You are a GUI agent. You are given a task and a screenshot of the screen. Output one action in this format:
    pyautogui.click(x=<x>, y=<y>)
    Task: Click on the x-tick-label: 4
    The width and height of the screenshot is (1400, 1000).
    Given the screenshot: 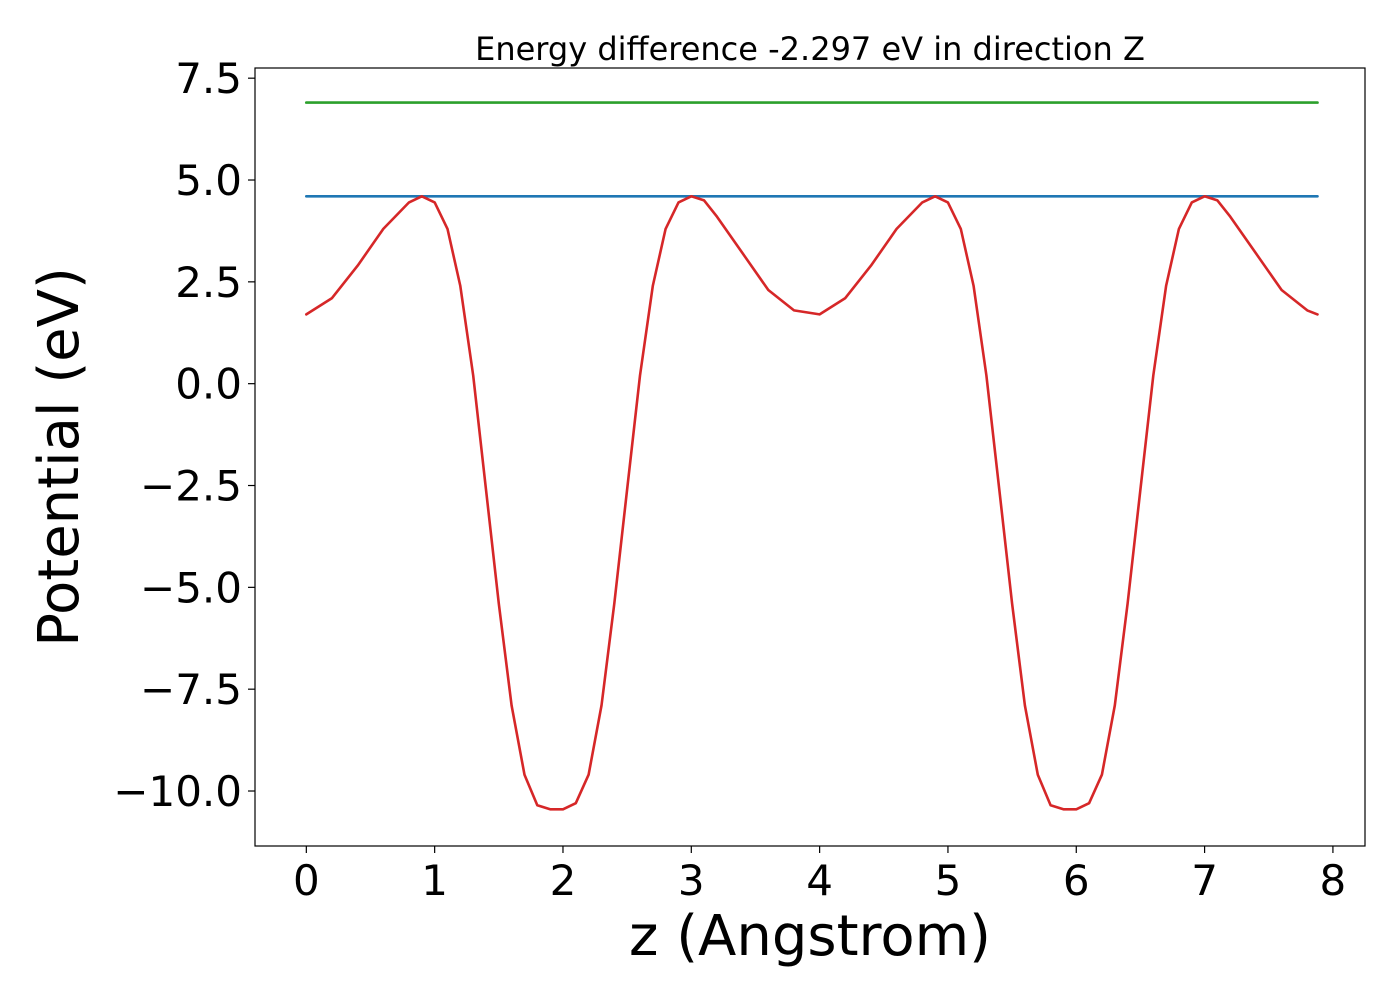 What is the action you would take?
    pyautogui.click(x=819, y=880)
    